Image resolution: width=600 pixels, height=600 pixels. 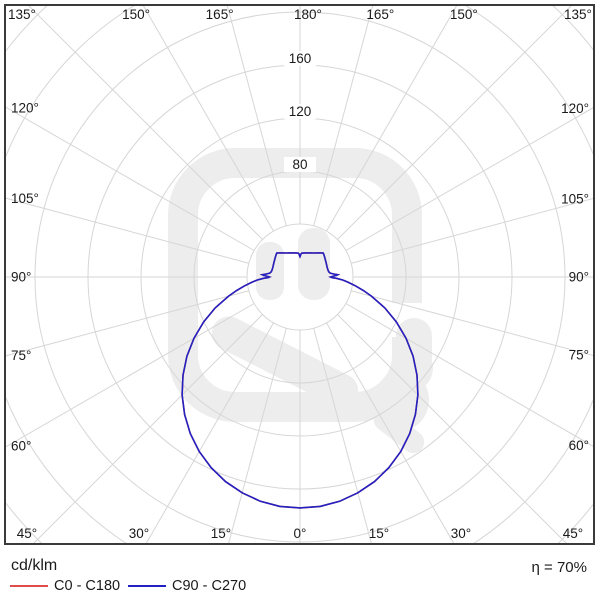 What do you see at coordinates (300, 586) in the screenshot?
I see `legend: C0 - C180 C90 - C270` at bounding box center [300, 586].